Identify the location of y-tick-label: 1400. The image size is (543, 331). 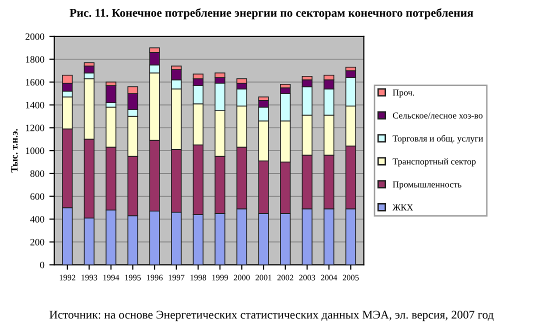
(35, 105).